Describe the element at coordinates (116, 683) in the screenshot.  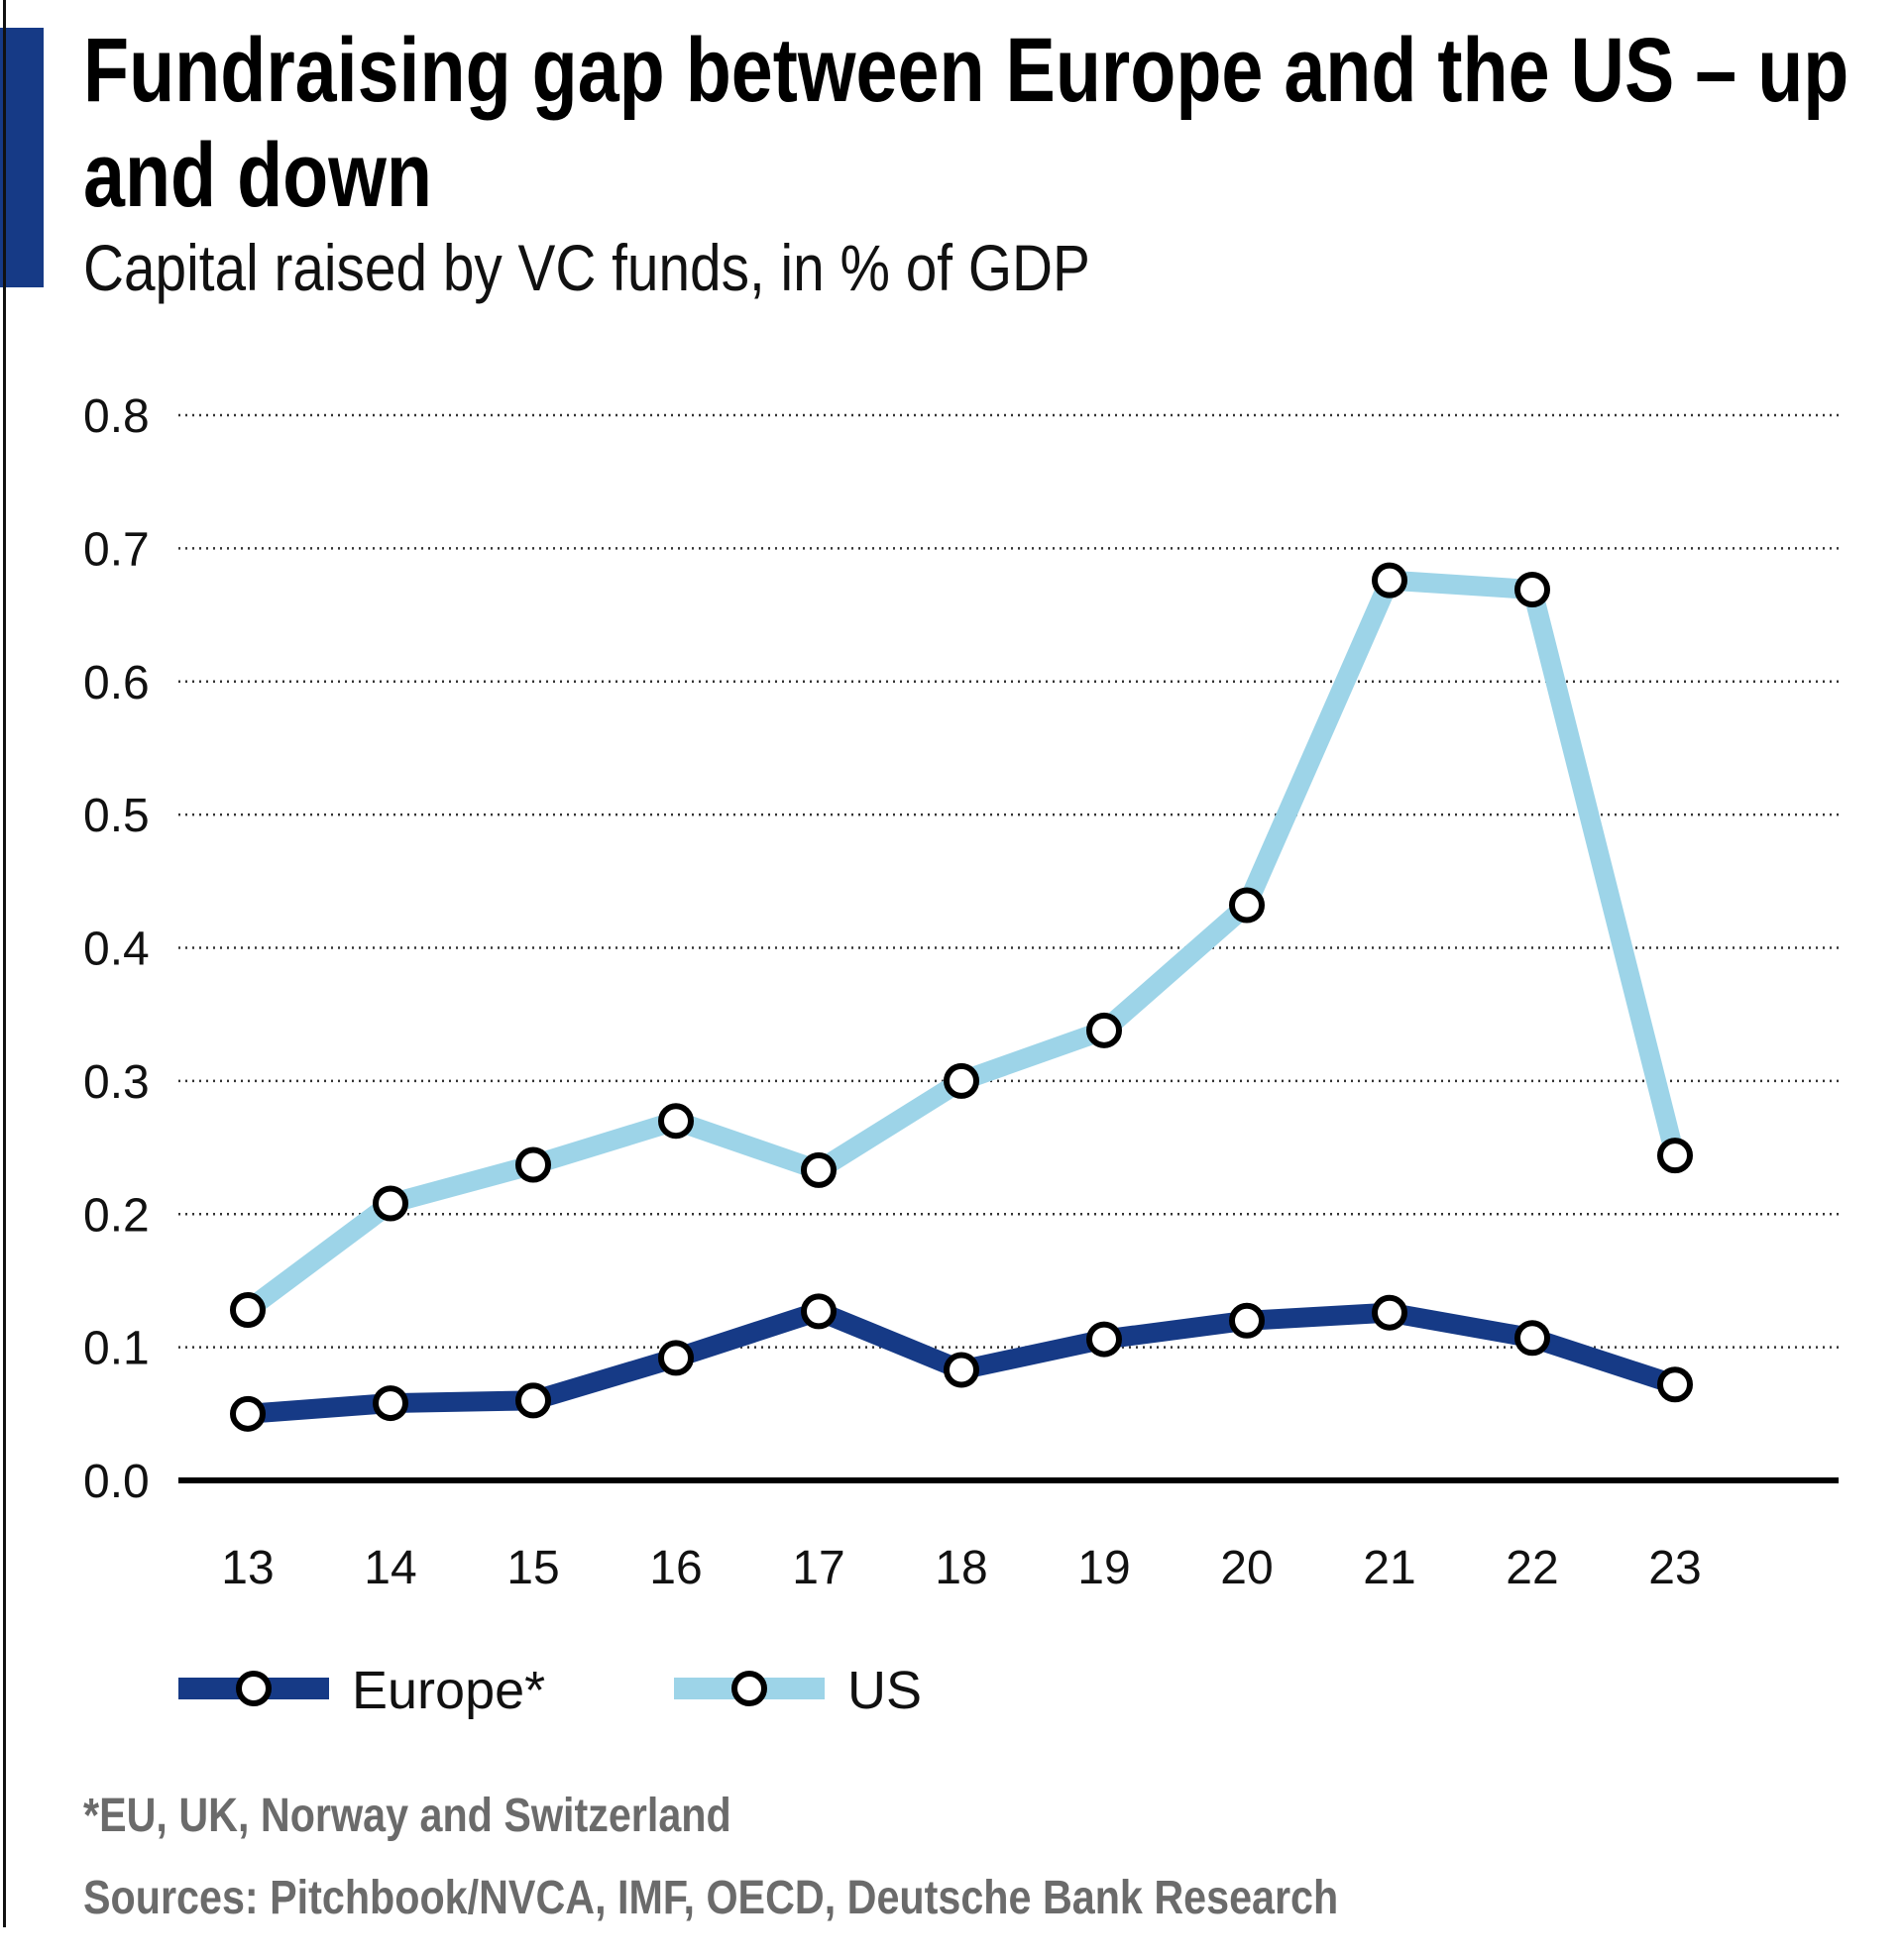
I see `y-tick-label: 0.6` at that location.